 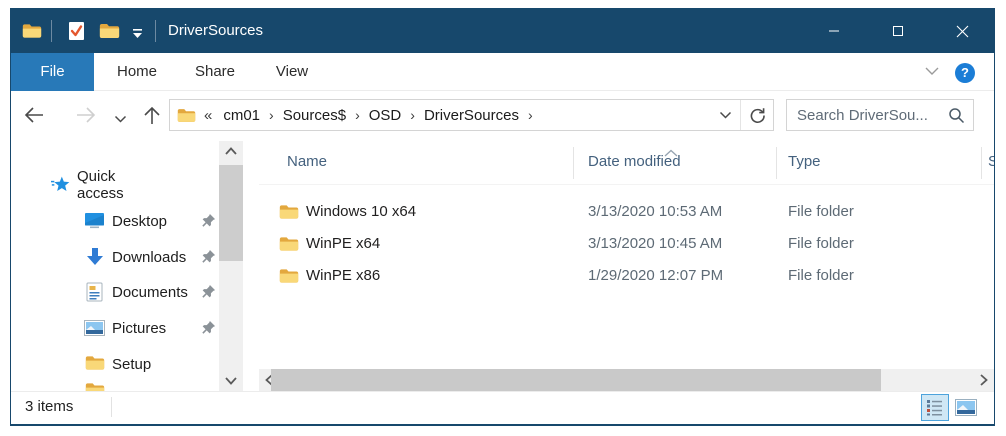 I want to click on scroll-up-icon, so click(x=231, y=151).